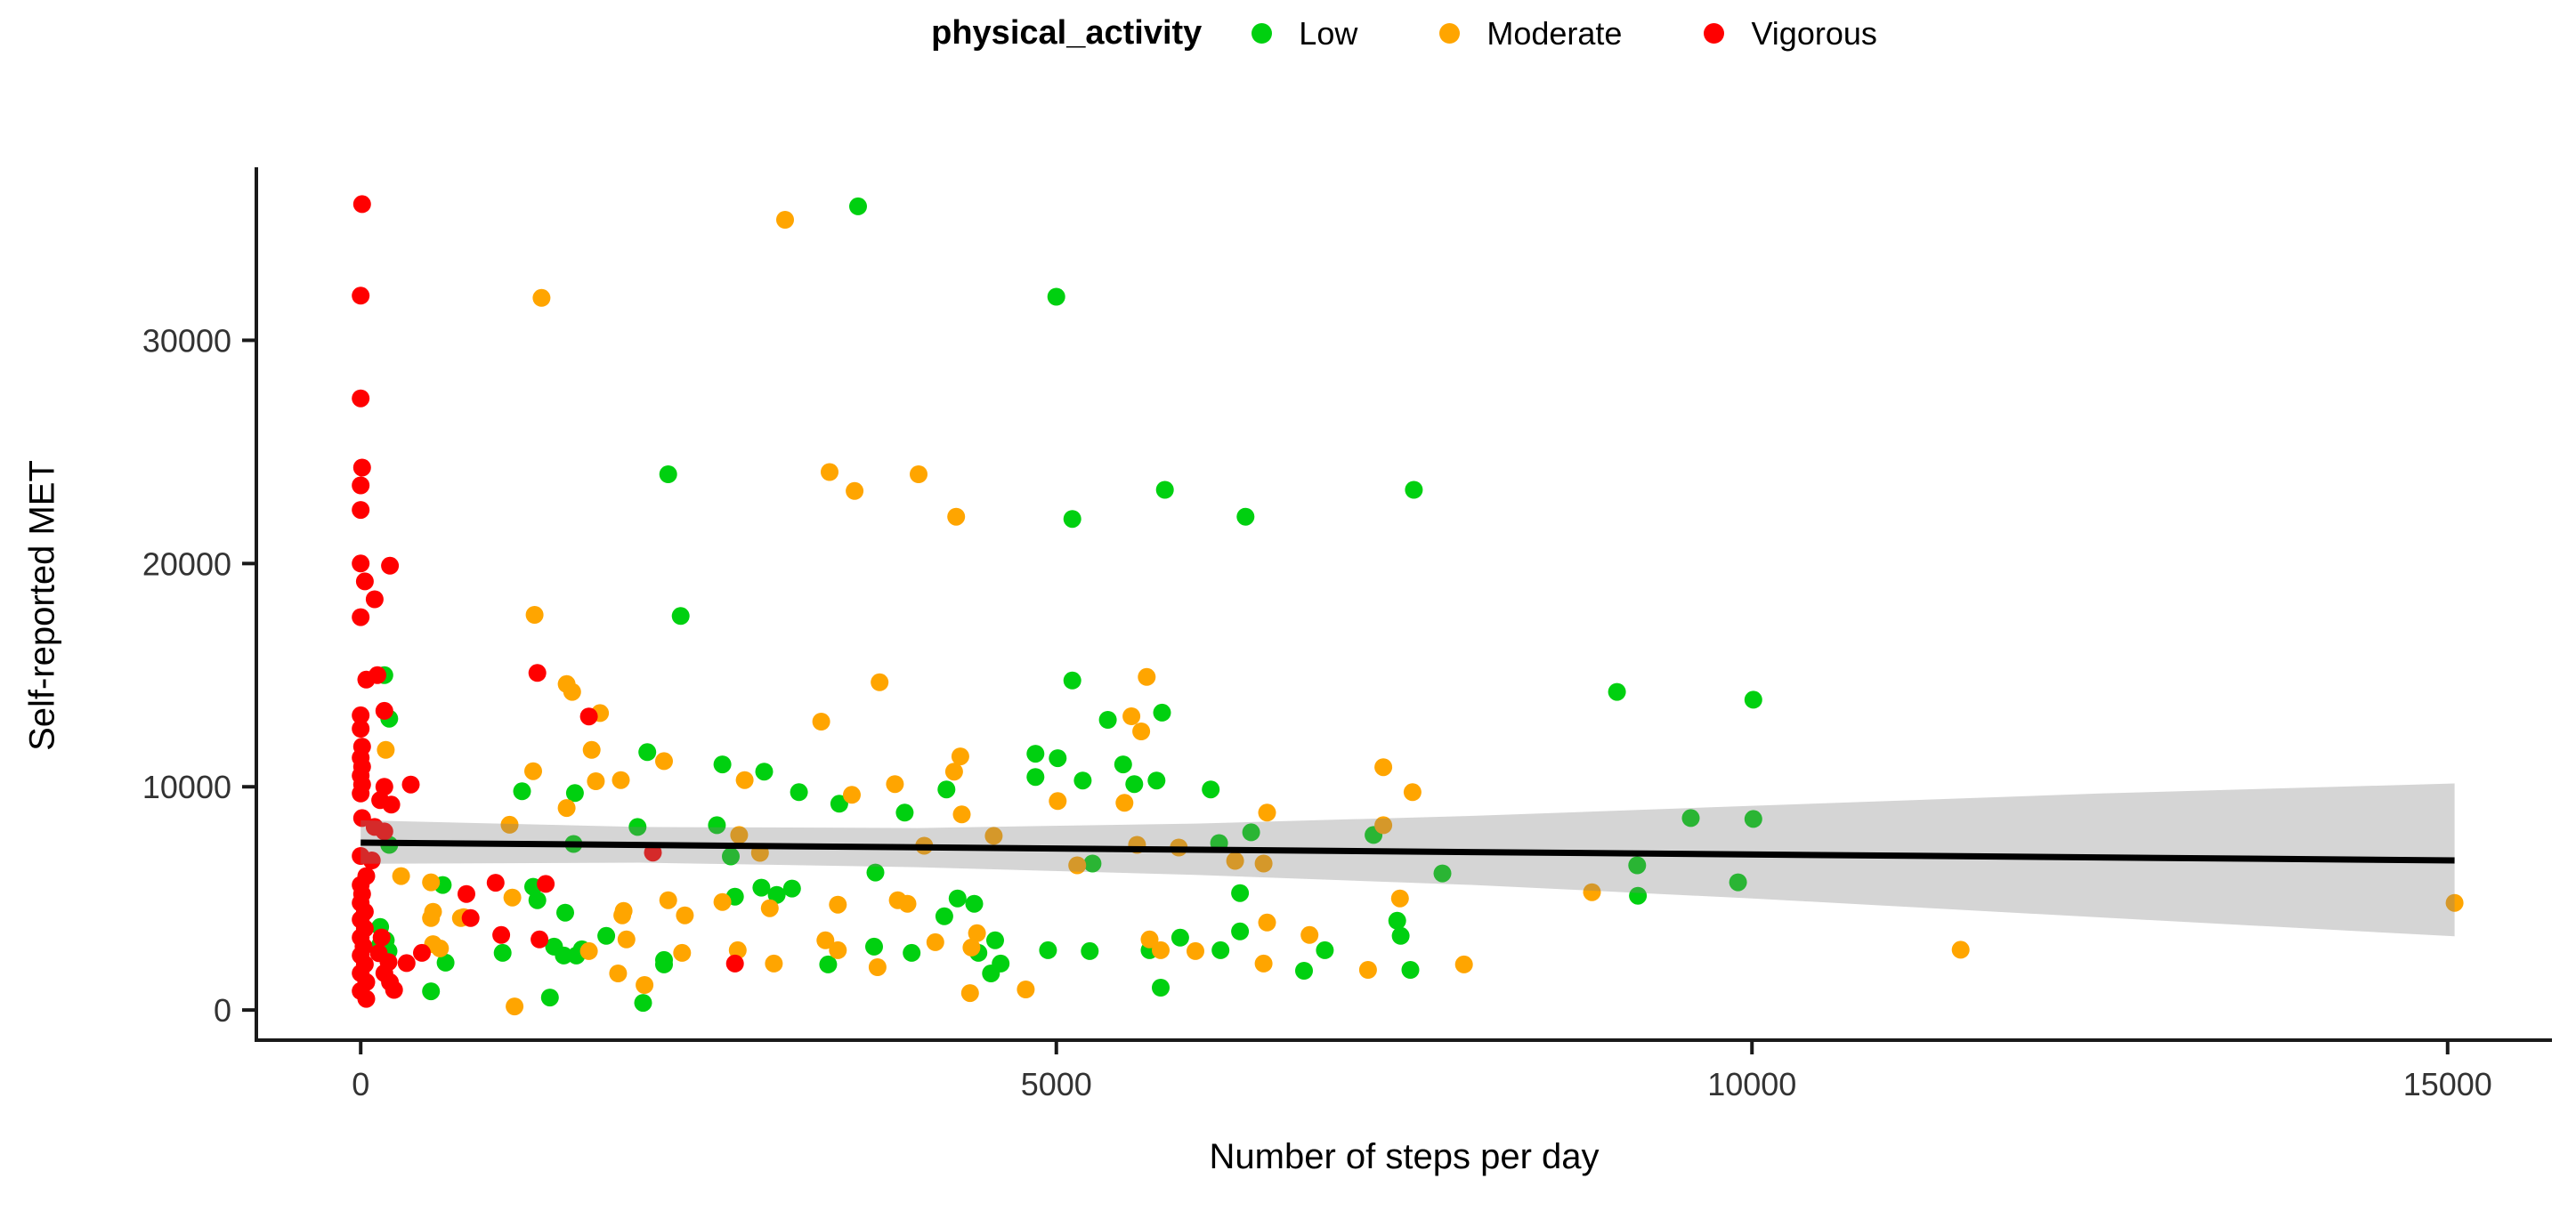  Describe the element at coordinates (1328, 33) in the screenshot. I see `legend-label-low: Low` at that location.